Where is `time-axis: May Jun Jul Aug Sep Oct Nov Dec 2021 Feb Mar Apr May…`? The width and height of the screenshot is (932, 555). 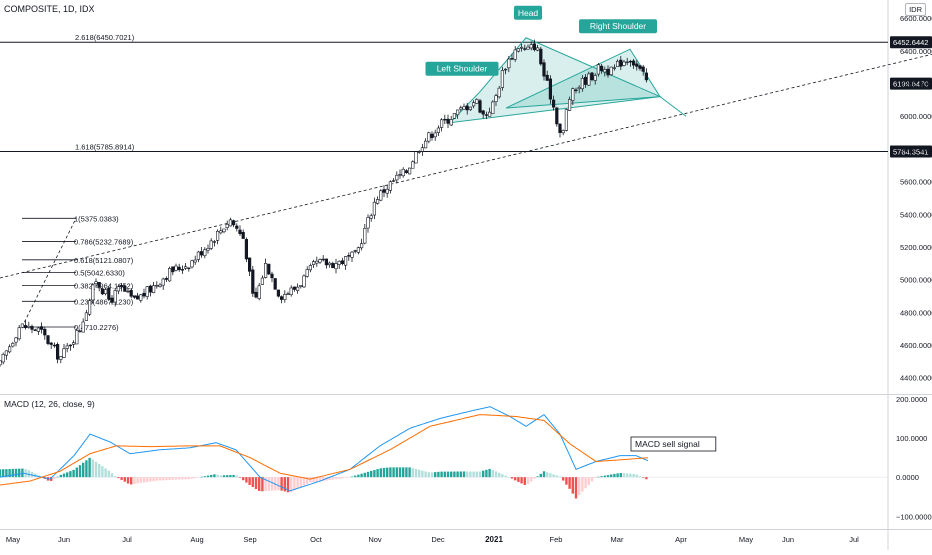
time-axis: May Jun Jul Aug Sep Oct Nov Dec 2021 Feb Mar Apr May… is located at coordinates (432, 539).